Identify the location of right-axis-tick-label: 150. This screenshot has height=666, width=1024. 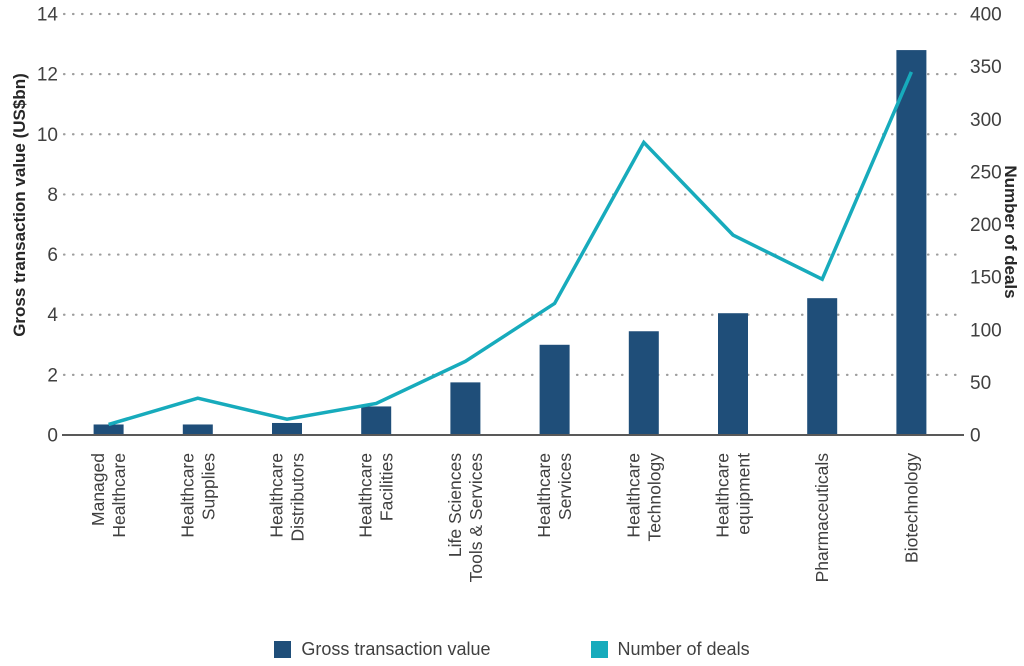
(986, 278).